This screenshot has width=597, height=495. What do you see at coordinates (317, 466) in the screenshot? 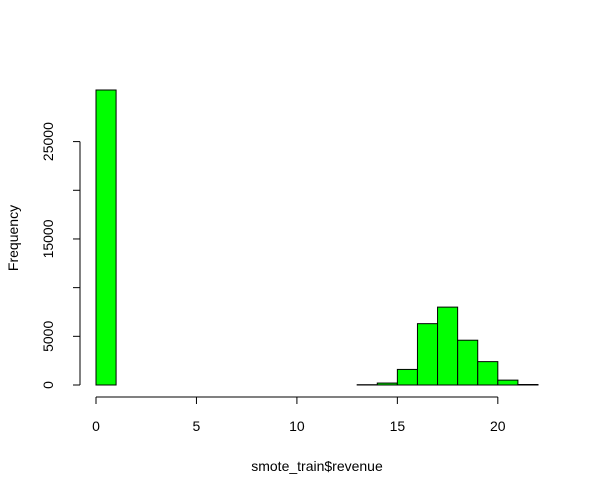
I see `x-axis-title: smote_train$revenue` at bounding box center [317, 466].